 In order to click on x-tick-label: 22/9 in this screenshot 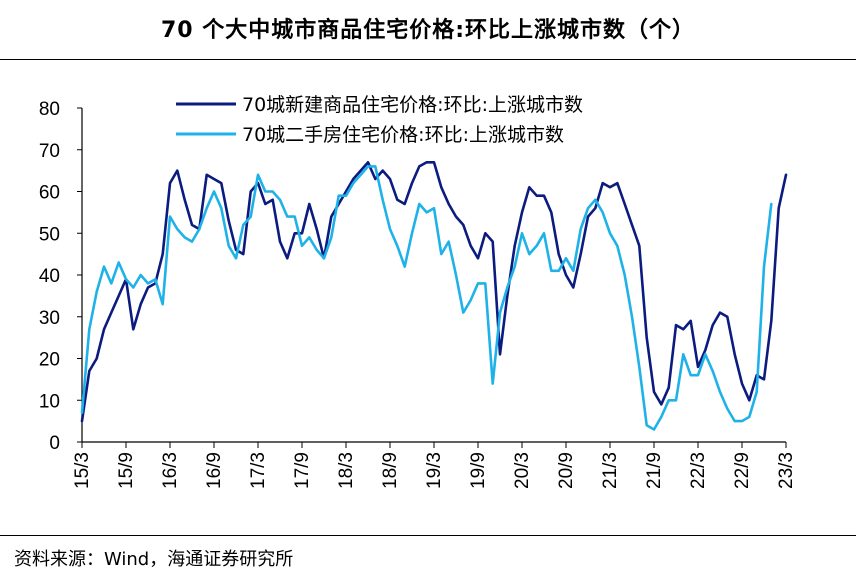, I will do `click(742, 470)`.